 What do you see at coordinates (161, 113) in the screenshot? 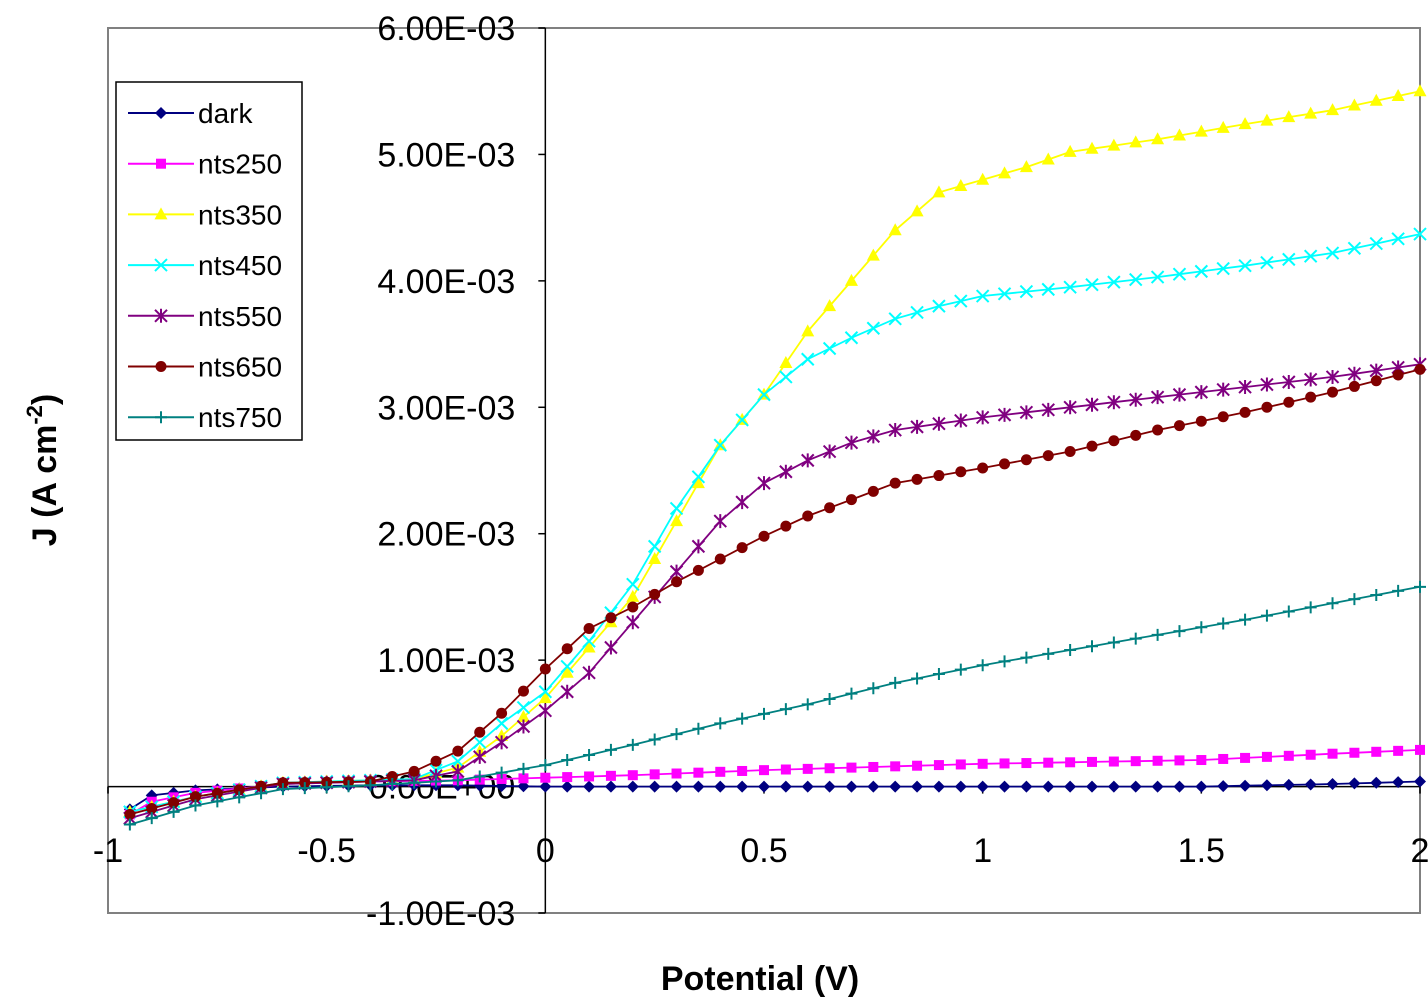
I see `data-point-legend-dark` at bounding box center [161, 113].